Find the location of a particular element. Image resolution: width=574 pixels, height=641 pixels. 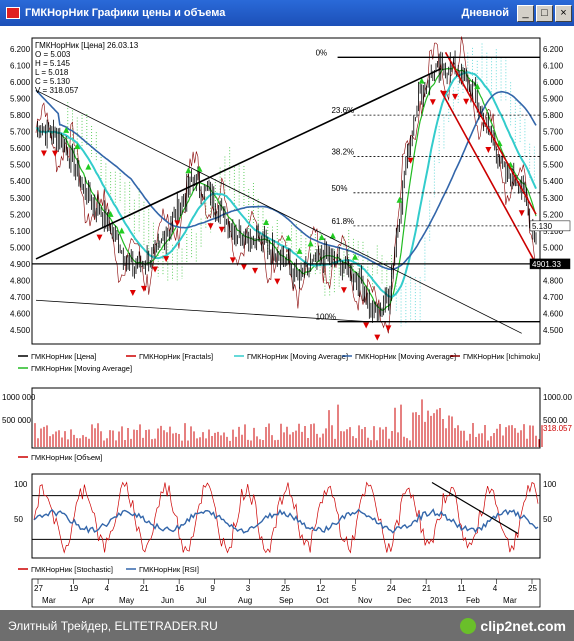

x-day-label: 16 is located at coordinates (179, 588).